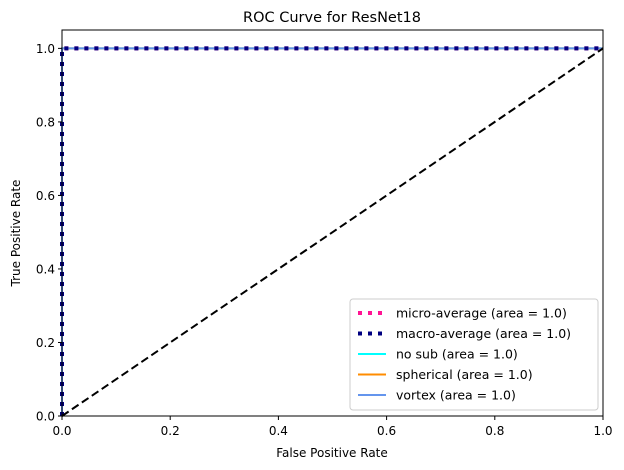 The width and height of the screenshot is (624, 470). What do you see at coordinates (602, 431) in the screenshot?
I see `x-tick-label-5: 1.0` at bounding box center [602, 431].